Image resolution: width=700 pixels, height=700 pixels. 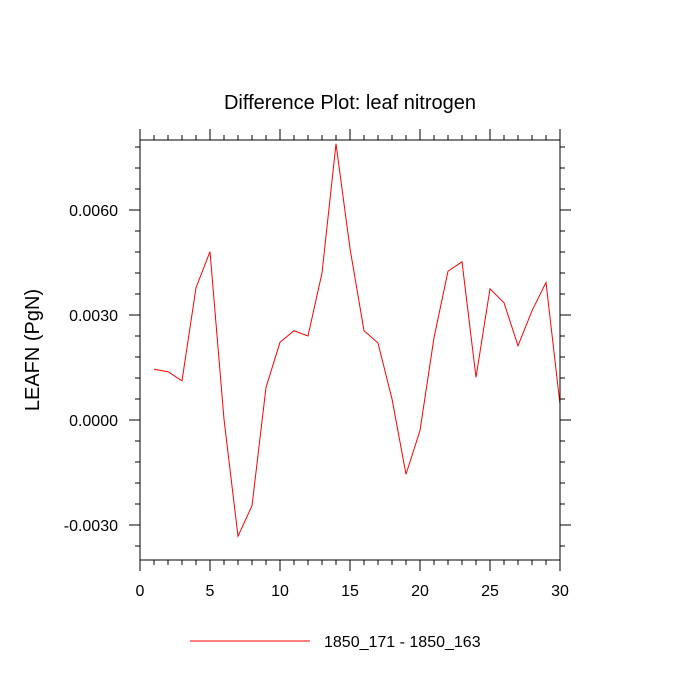 I want to click on y-tick-label: -0.0030, so click(x=91, y=526).